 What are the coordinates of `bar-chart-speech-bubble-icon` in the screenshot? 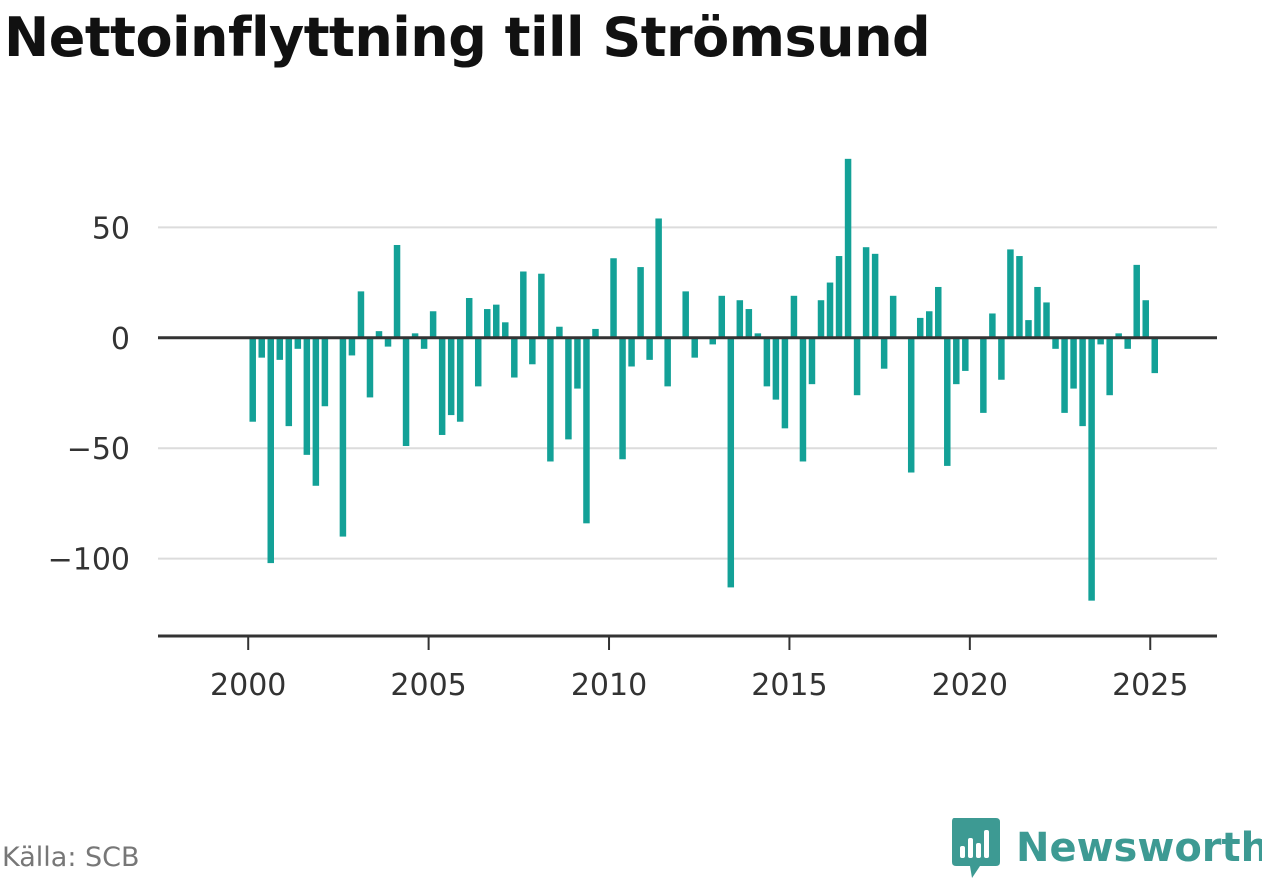 It's located at (976, 848).